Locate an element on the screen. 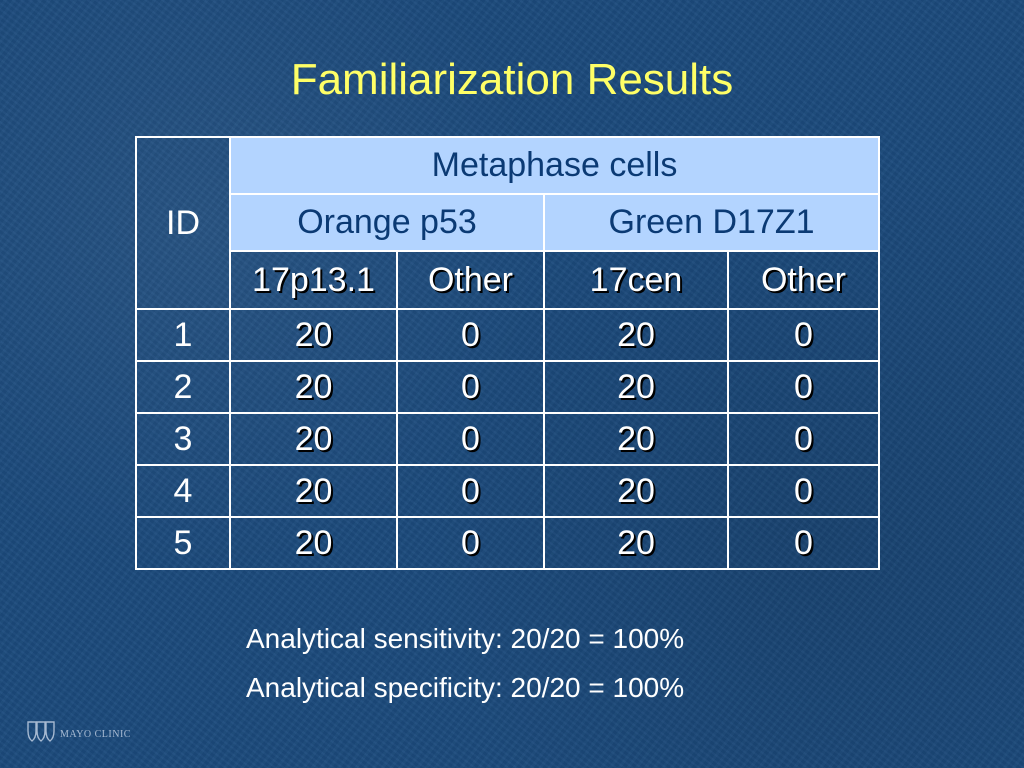 The image size is (1024, 768). row-id-cell: 5 is located at coordinates (183, 543).